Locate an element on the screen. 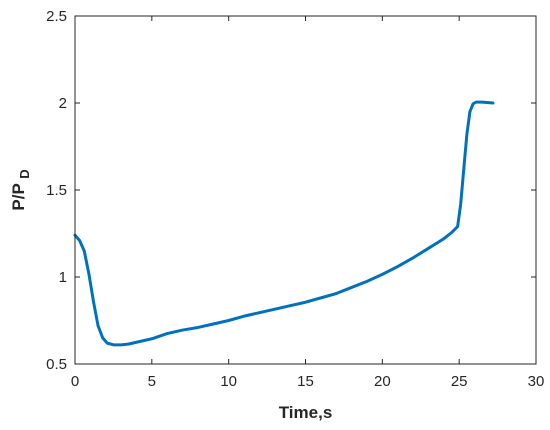  x-tick-label: 25 is located at coordinates (459, 381).